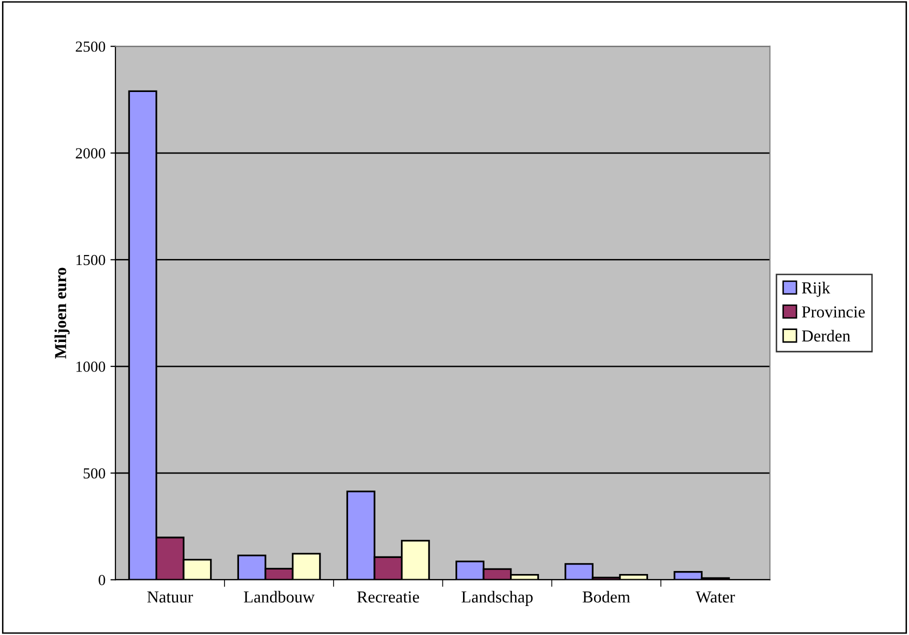 The width and height of the screenshot is (909, 635). What do you see at coordinates (91, 367) in the screenshot?
I see `y-tick-label: 1000` at bounding box center [91, 367].